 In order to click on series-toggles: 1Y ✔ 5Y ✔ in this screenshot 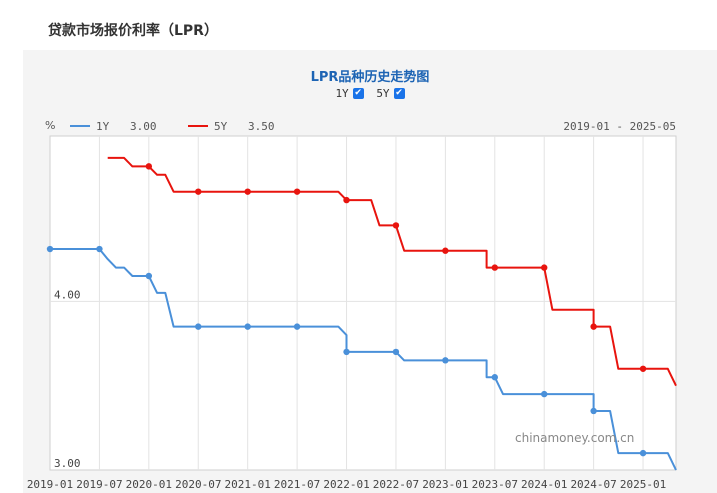, I will do `click(370, 93)`.